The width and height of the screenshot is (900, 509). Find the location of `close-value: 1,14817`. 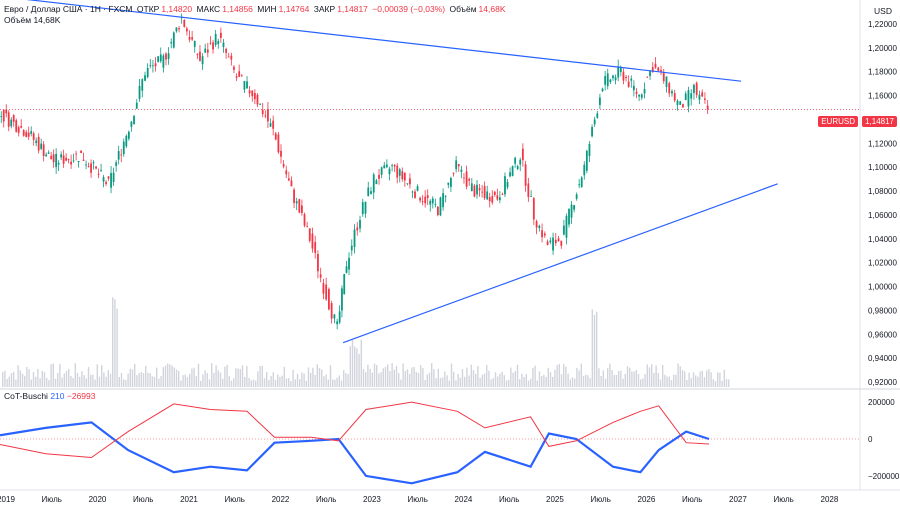

close-value: 1,14817 is located at coordinates (352, 9).